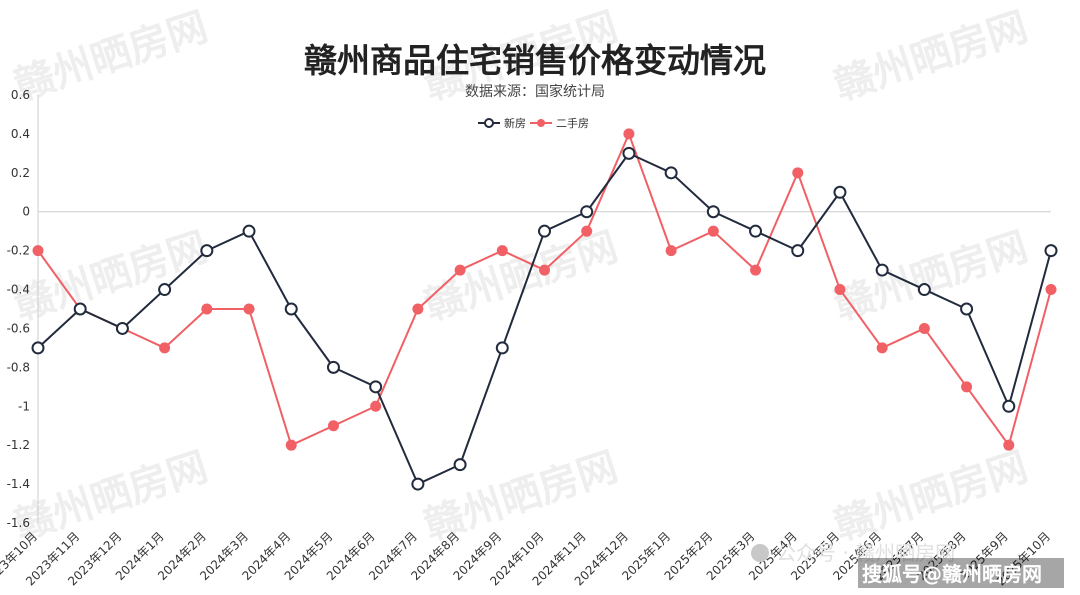 The height and width of the screenshot is (595, 1080). Describe the element at coordinates (572, 123) in the screenshot. I see `legend-label: 二手房` at that location.